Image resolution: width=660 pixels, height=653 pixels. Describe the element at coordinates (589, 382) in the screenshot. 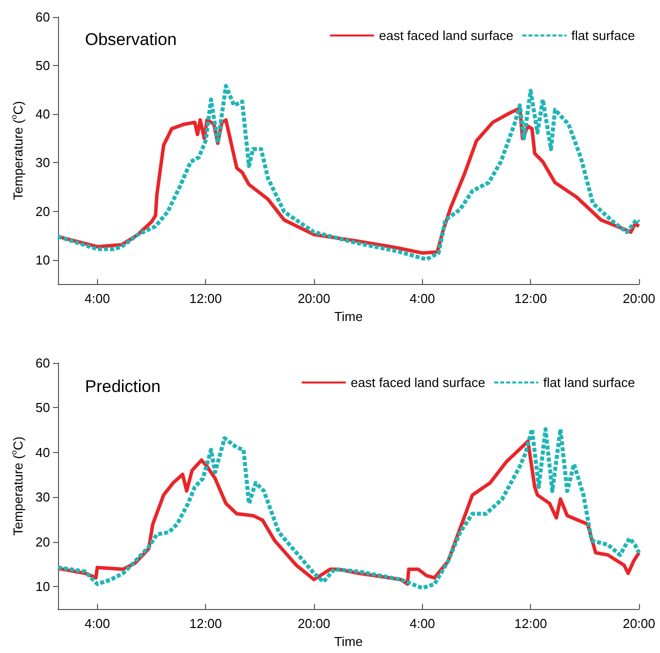

I see `legend-label: flat land surface` at that location.